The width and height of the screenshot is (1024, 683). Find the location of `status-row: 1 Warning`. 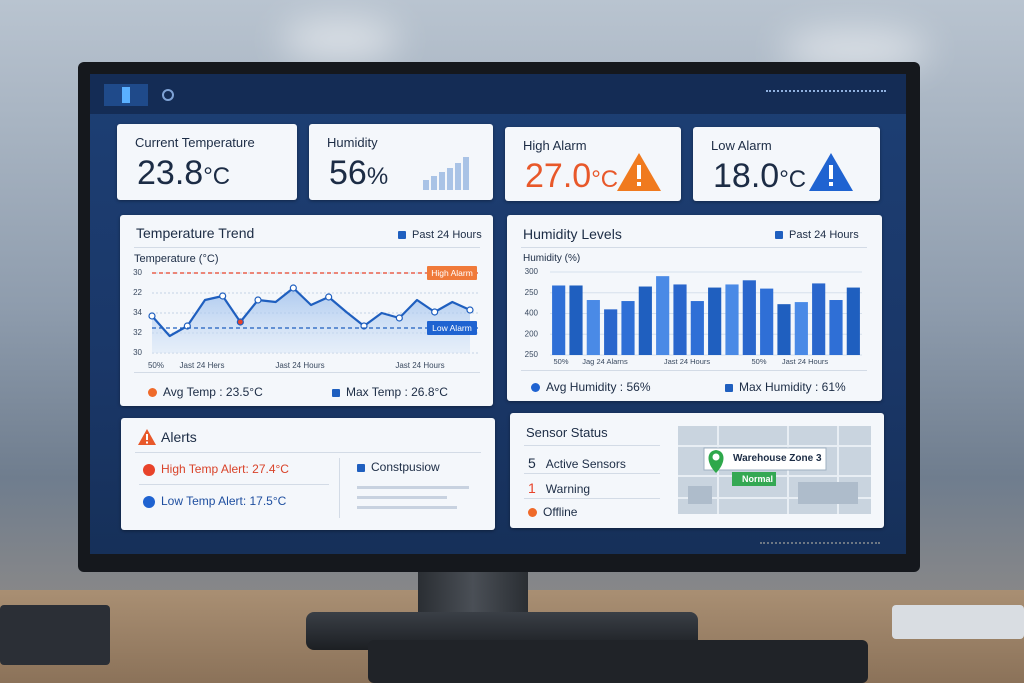

status-row: 1 Warning is located at coordinates (559, 488).